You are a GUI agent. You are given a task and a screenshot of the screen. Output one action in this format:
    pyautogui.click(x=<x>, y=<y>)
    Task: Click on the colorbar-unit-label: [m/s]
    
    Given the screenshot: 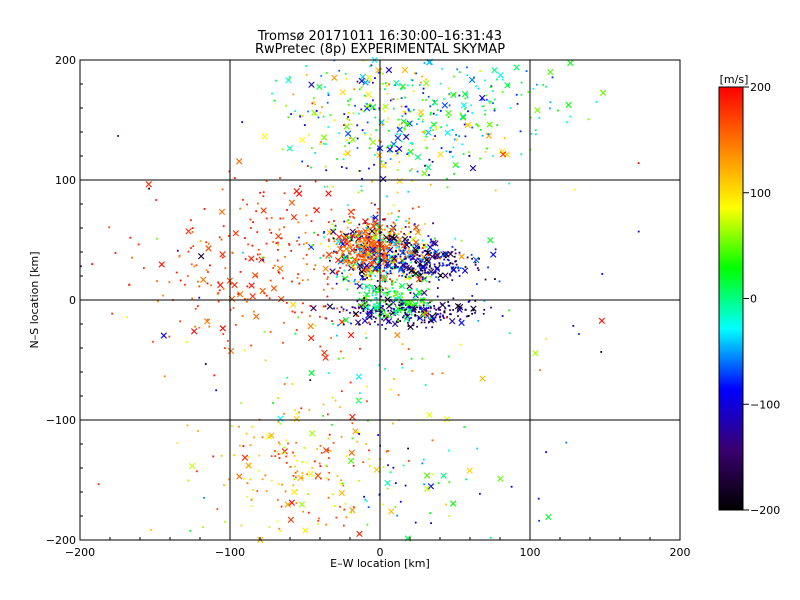 What is the action you would take?
    pyautogui.click(x=734, y=79)
    